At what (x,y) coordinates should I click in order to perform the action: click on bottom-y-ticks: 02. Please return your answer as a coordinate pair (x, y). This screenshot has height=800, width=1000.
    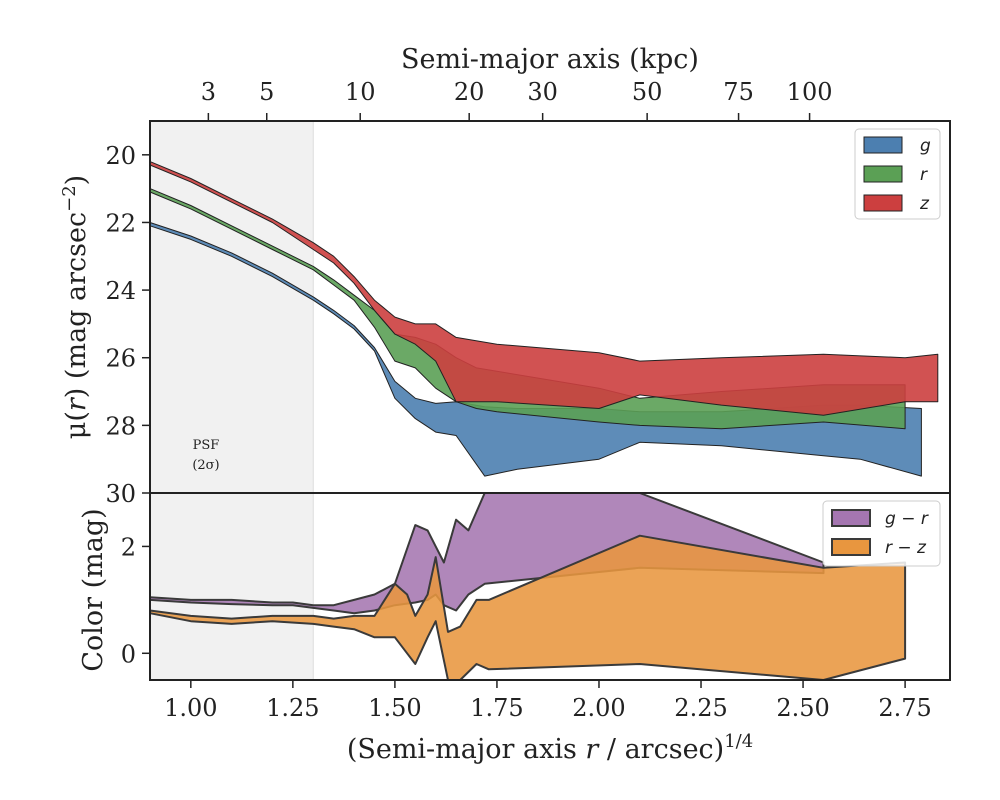
    Looking at the image, I should click on (135, 600).